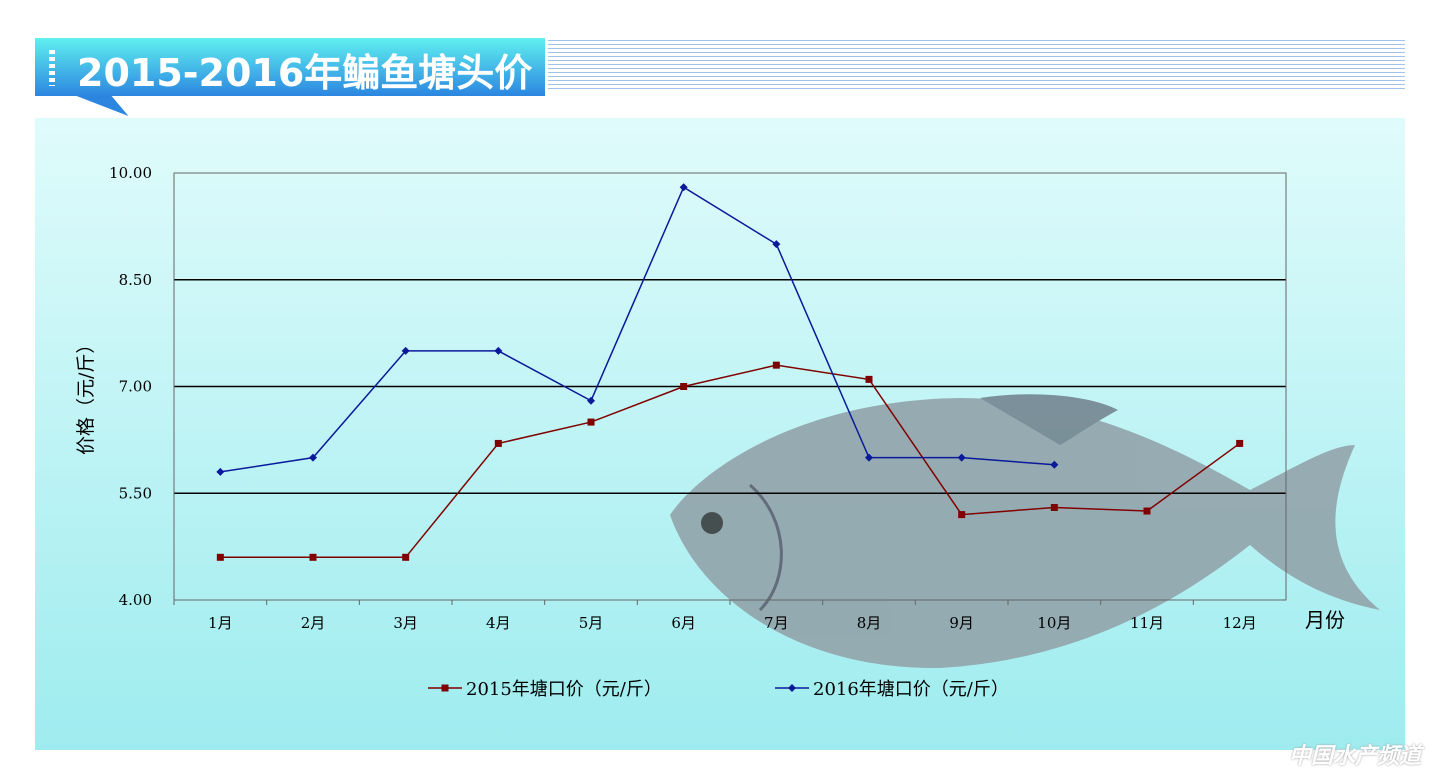 The width and height of the screenshot is (1441, 780). What do you see at coordinates (135, 387) in the screenshot?
I see `y-tick-label: 7.00` at bounding box center [135, 387].